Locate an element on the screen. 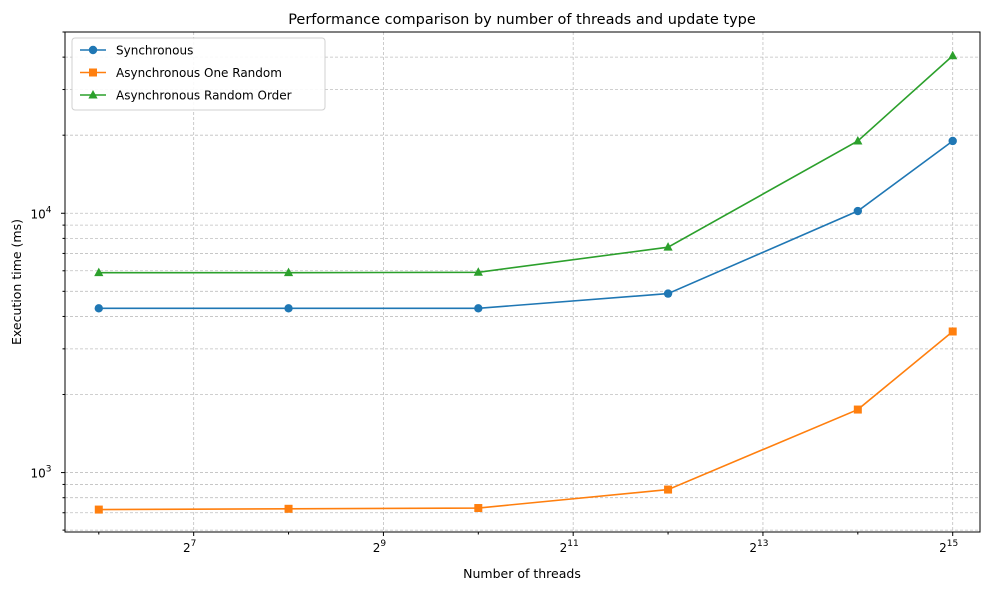 Image resolution: width=989 pixels, height=594 pixels. legend-label: Synchronous is located at coordinates (154, 51).